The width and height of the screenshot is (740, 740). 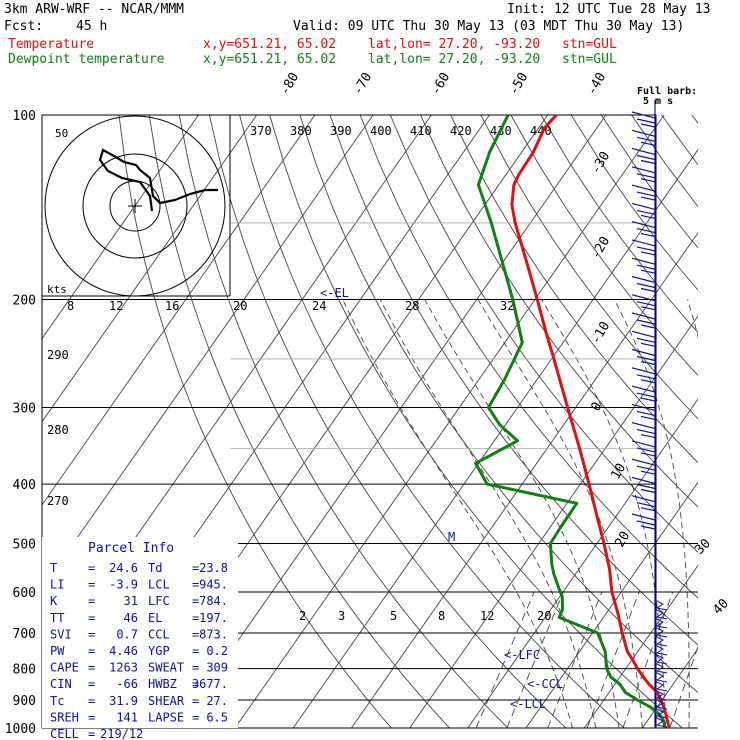 What do you see at coordinates (600, 163) in the screenshot?
I see `isotherm-label: -30` at bounding box center [600, 163].